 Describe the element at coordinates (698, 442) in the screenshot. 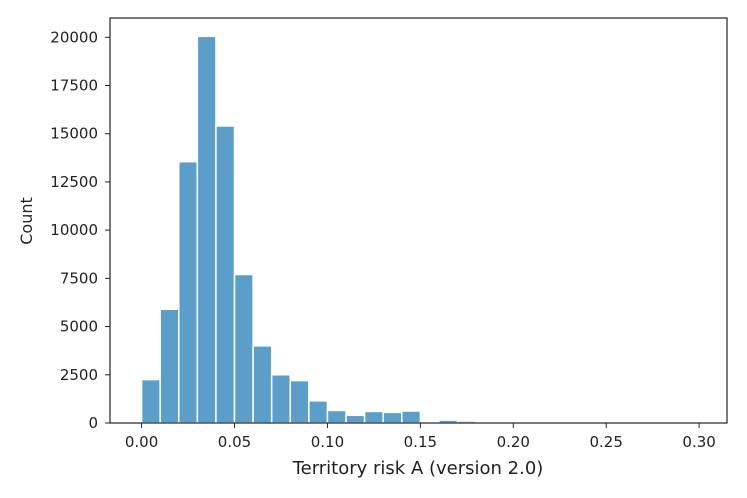

I see `x-tick-label: 0.30` at that location.